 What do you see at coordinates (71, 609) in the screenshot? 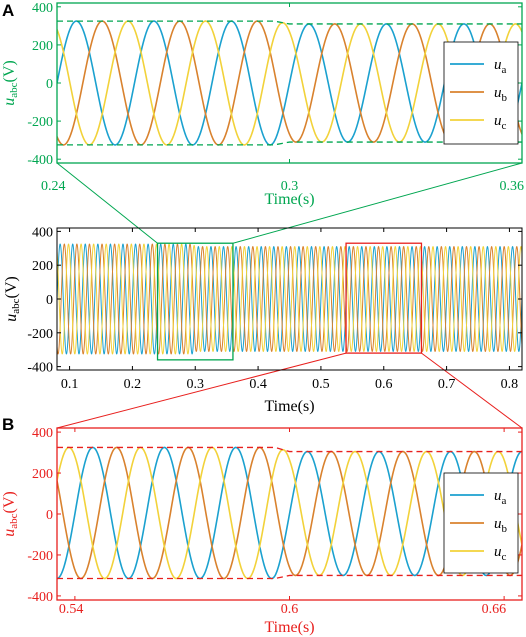
I see `x-tick-label: 0.54` at bounding box center [71, 609].